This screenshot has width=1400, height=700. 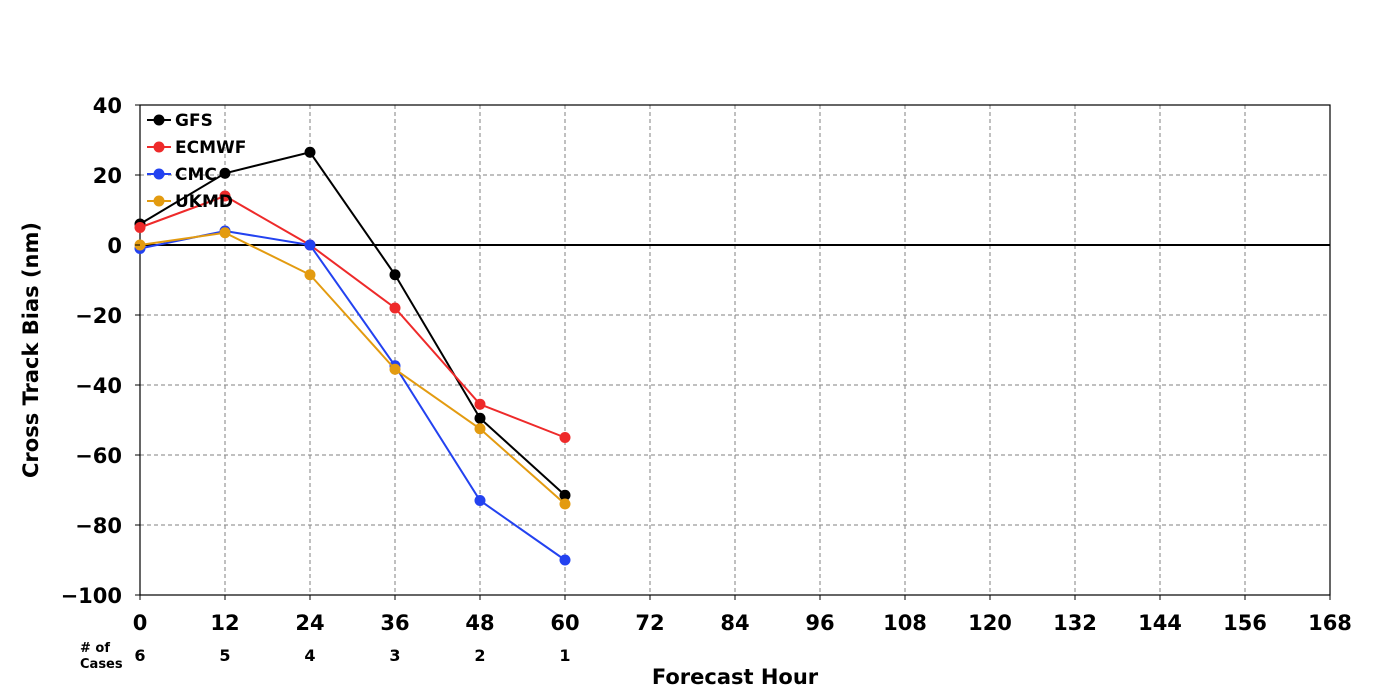 What do you see at coordinates (196, 161) in the screenshot?
I see `legend: GFS ECMWF CMC UKMD` at bounding box center [196, 161].